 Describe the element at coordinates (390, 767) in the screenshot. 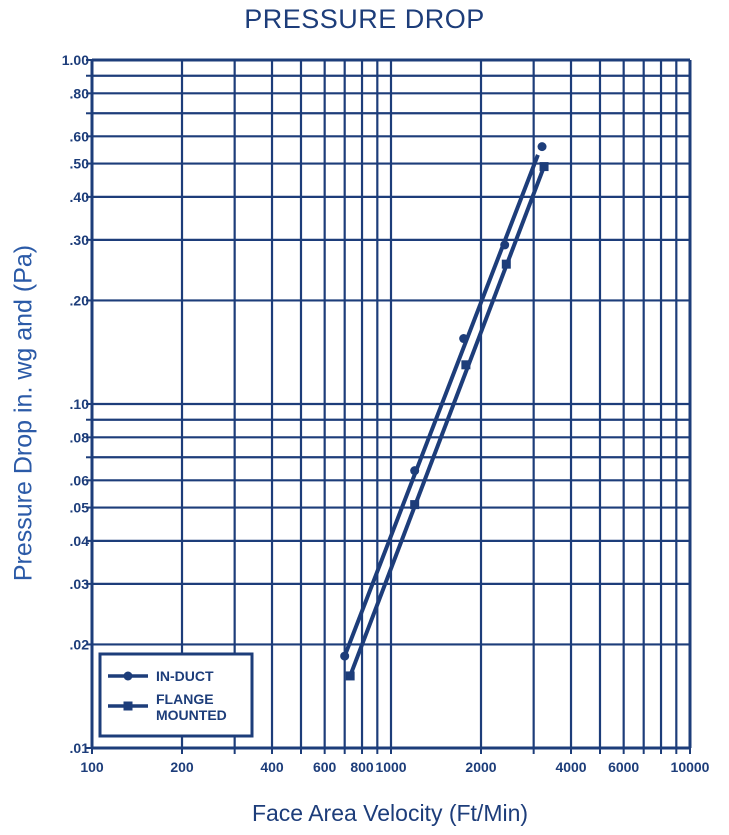

I see `x-tick-label: 1000` at that location.